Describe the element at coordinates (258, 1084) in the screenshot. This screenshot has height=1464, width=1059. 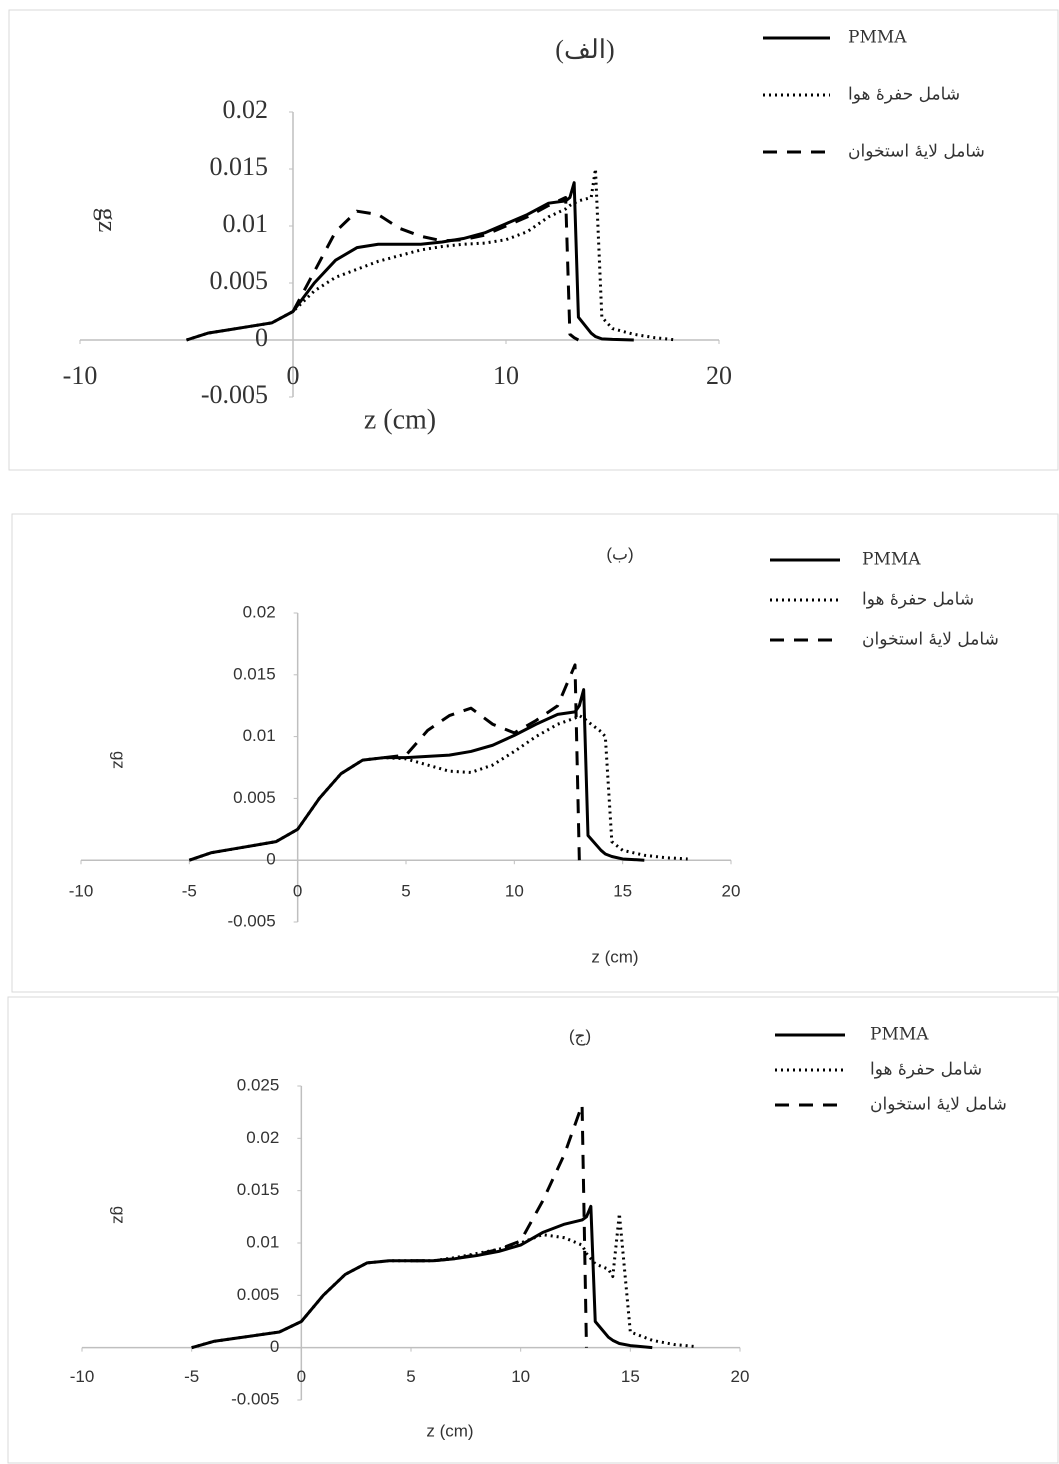
I see `y-tick-label: 0.025` at that location.